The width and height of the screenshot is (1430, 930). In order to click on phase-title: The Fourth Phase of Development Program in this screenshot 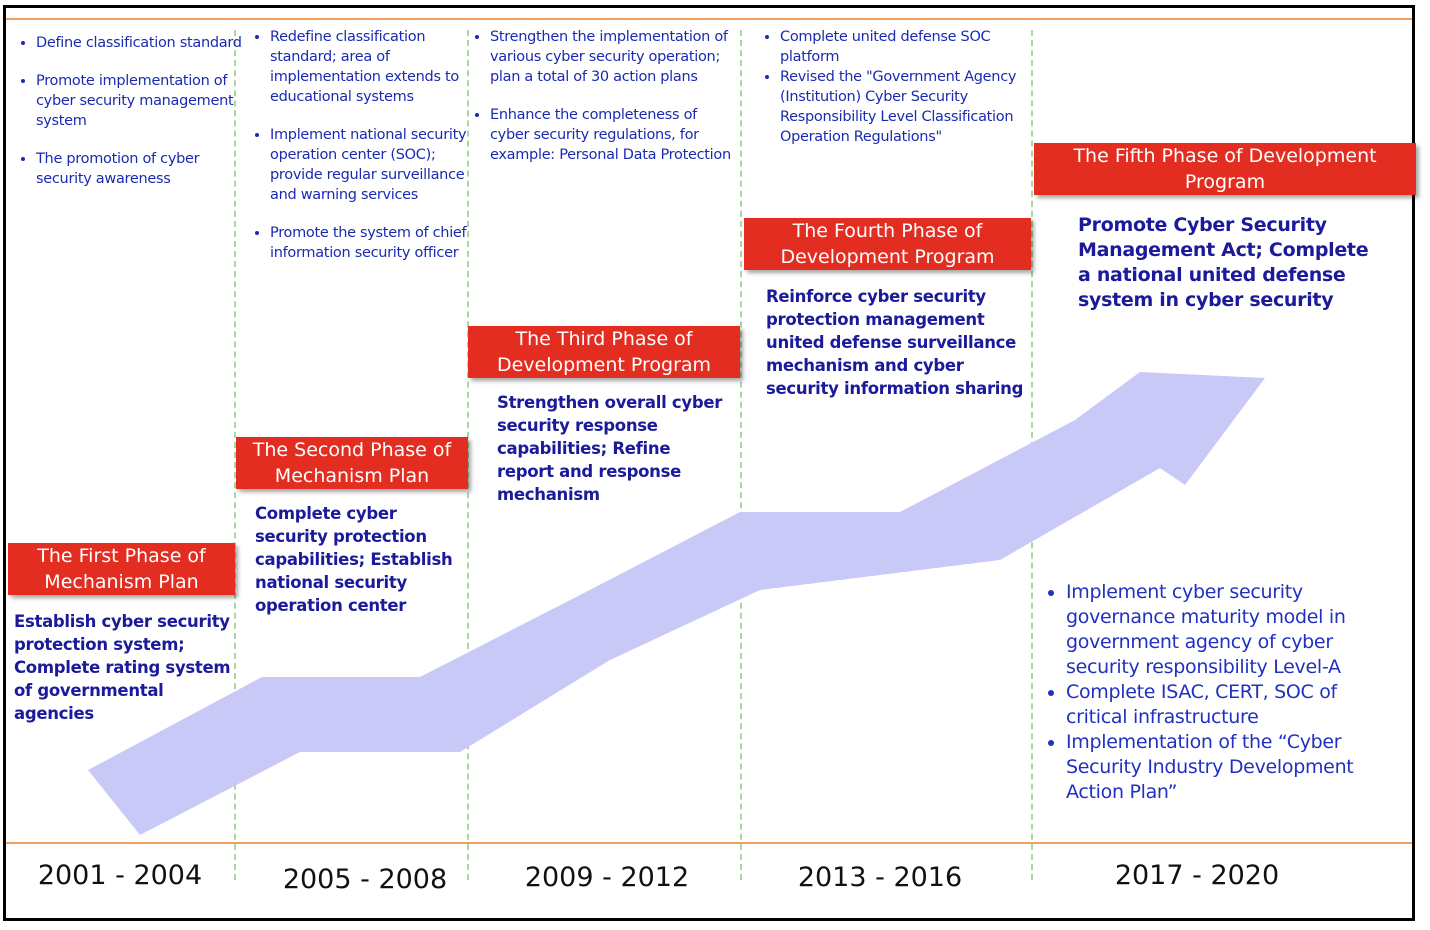, I will do `click(887, 244)`.